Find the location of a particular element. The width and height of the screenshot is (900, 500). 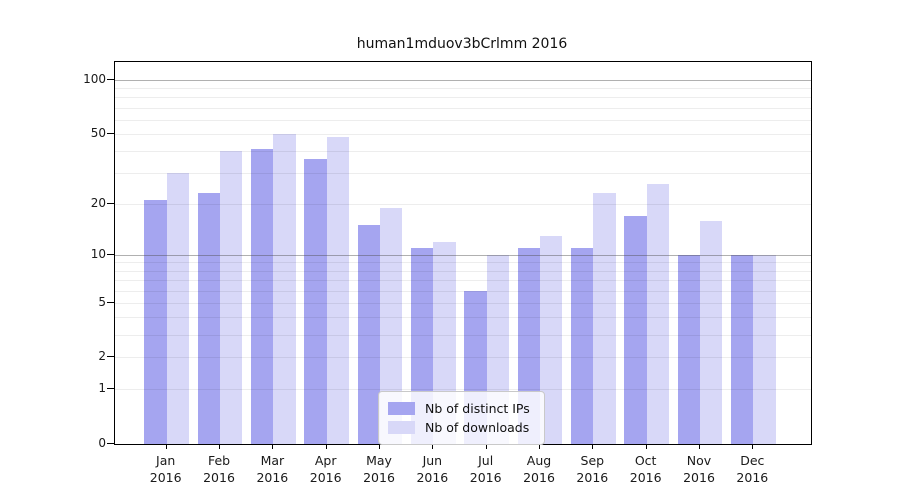

x-tick-label-feb: Feb 2016 is located at coordinates (219, 469).